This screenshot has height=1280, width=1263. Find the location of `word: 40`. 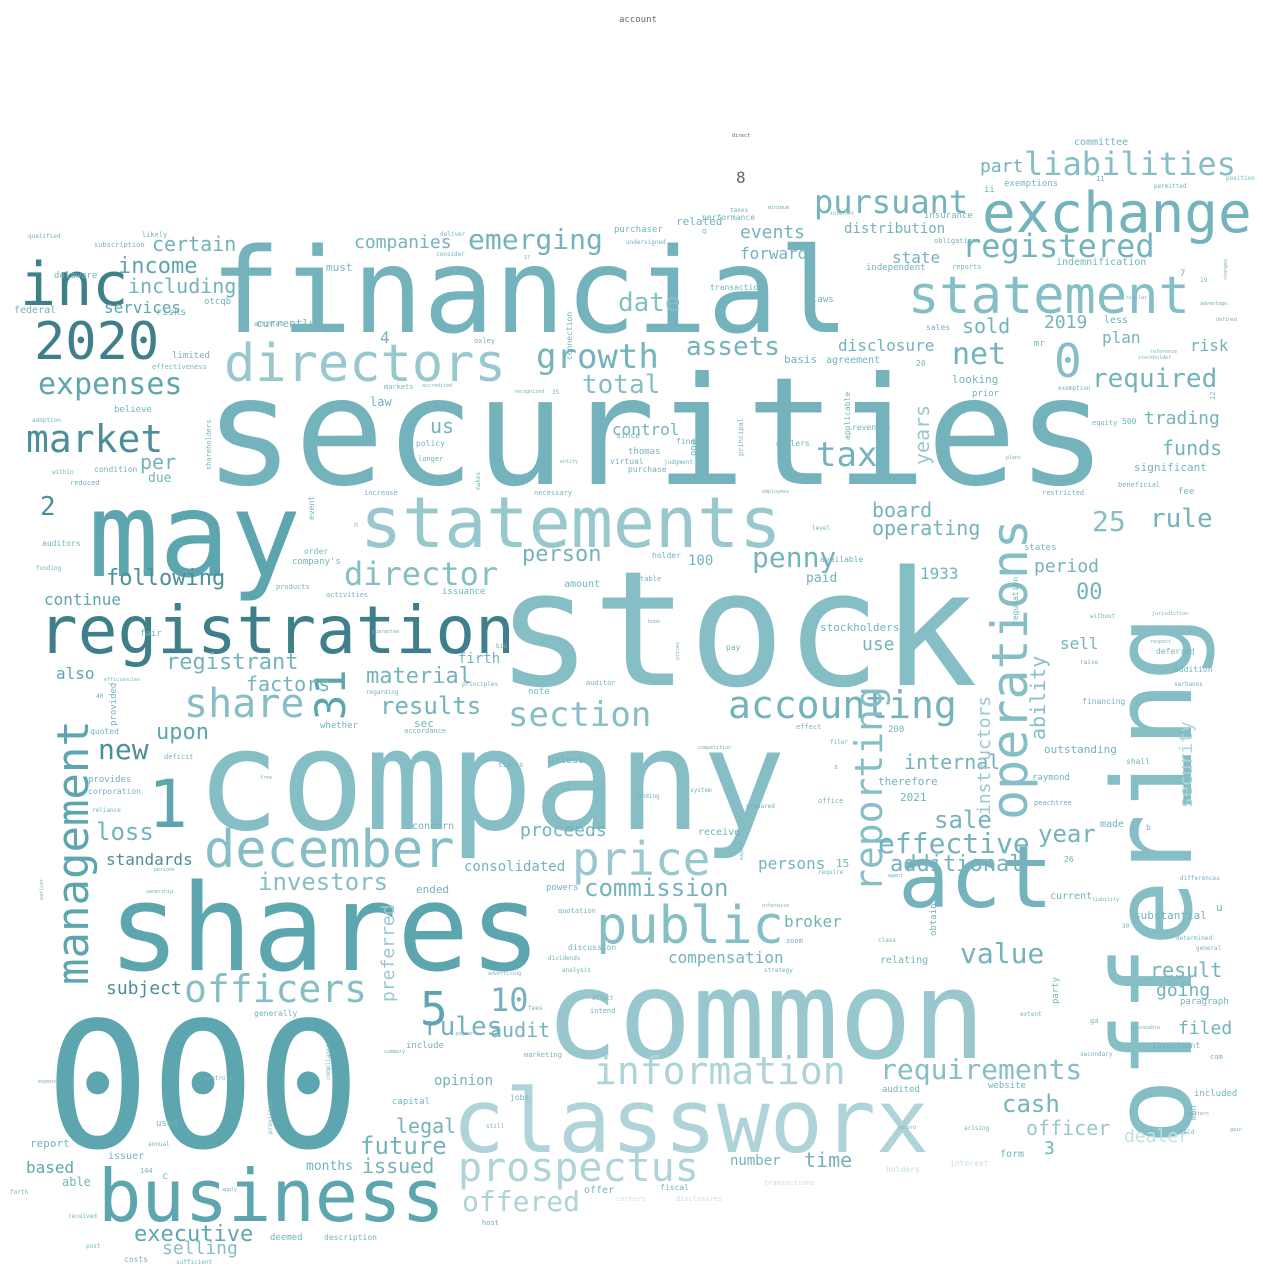

word: 40 is located at coordinates (100, 696).